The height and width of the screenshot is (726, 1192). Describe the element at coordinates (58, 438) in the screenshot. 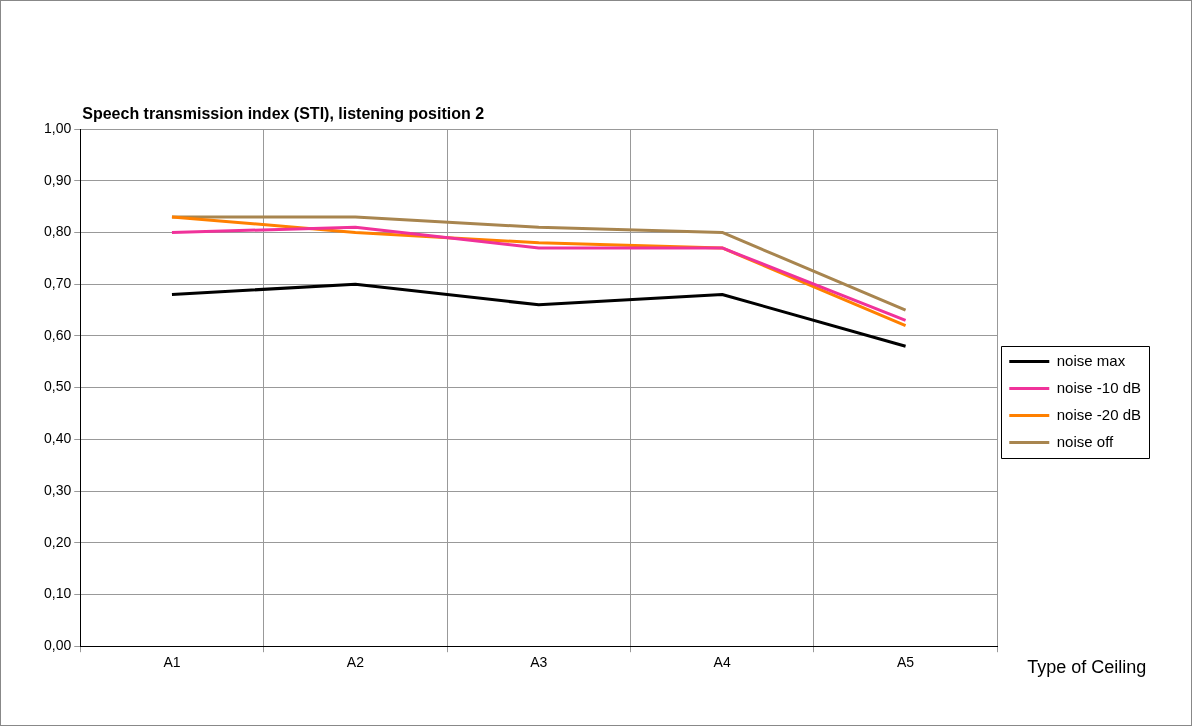

I see `y-tick-label: 0,40` at that location.